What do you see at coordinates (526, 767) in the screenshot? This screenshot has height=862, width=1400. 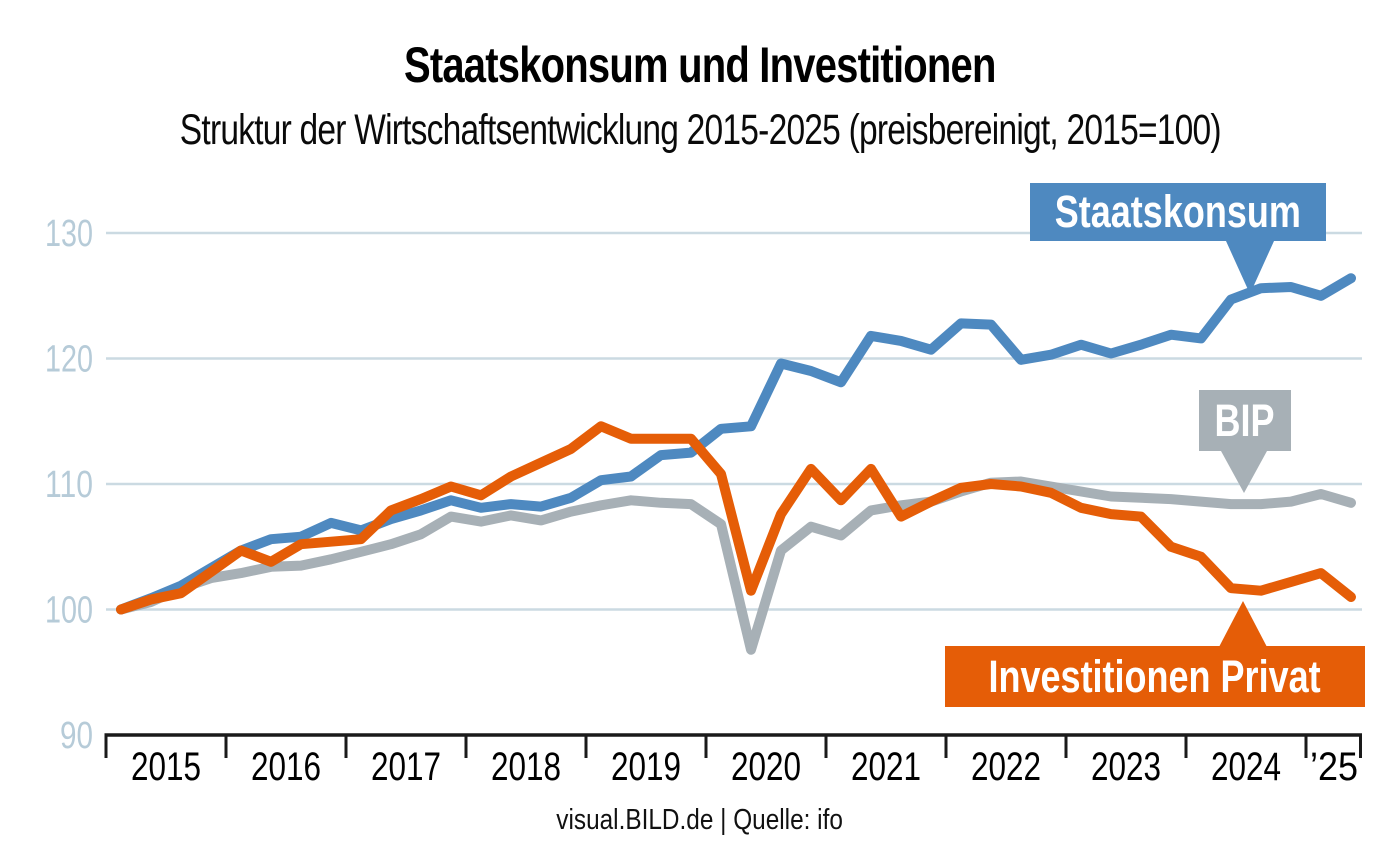 I see `x-axis-label-2018: 2018` at bounding box center [526, 767].